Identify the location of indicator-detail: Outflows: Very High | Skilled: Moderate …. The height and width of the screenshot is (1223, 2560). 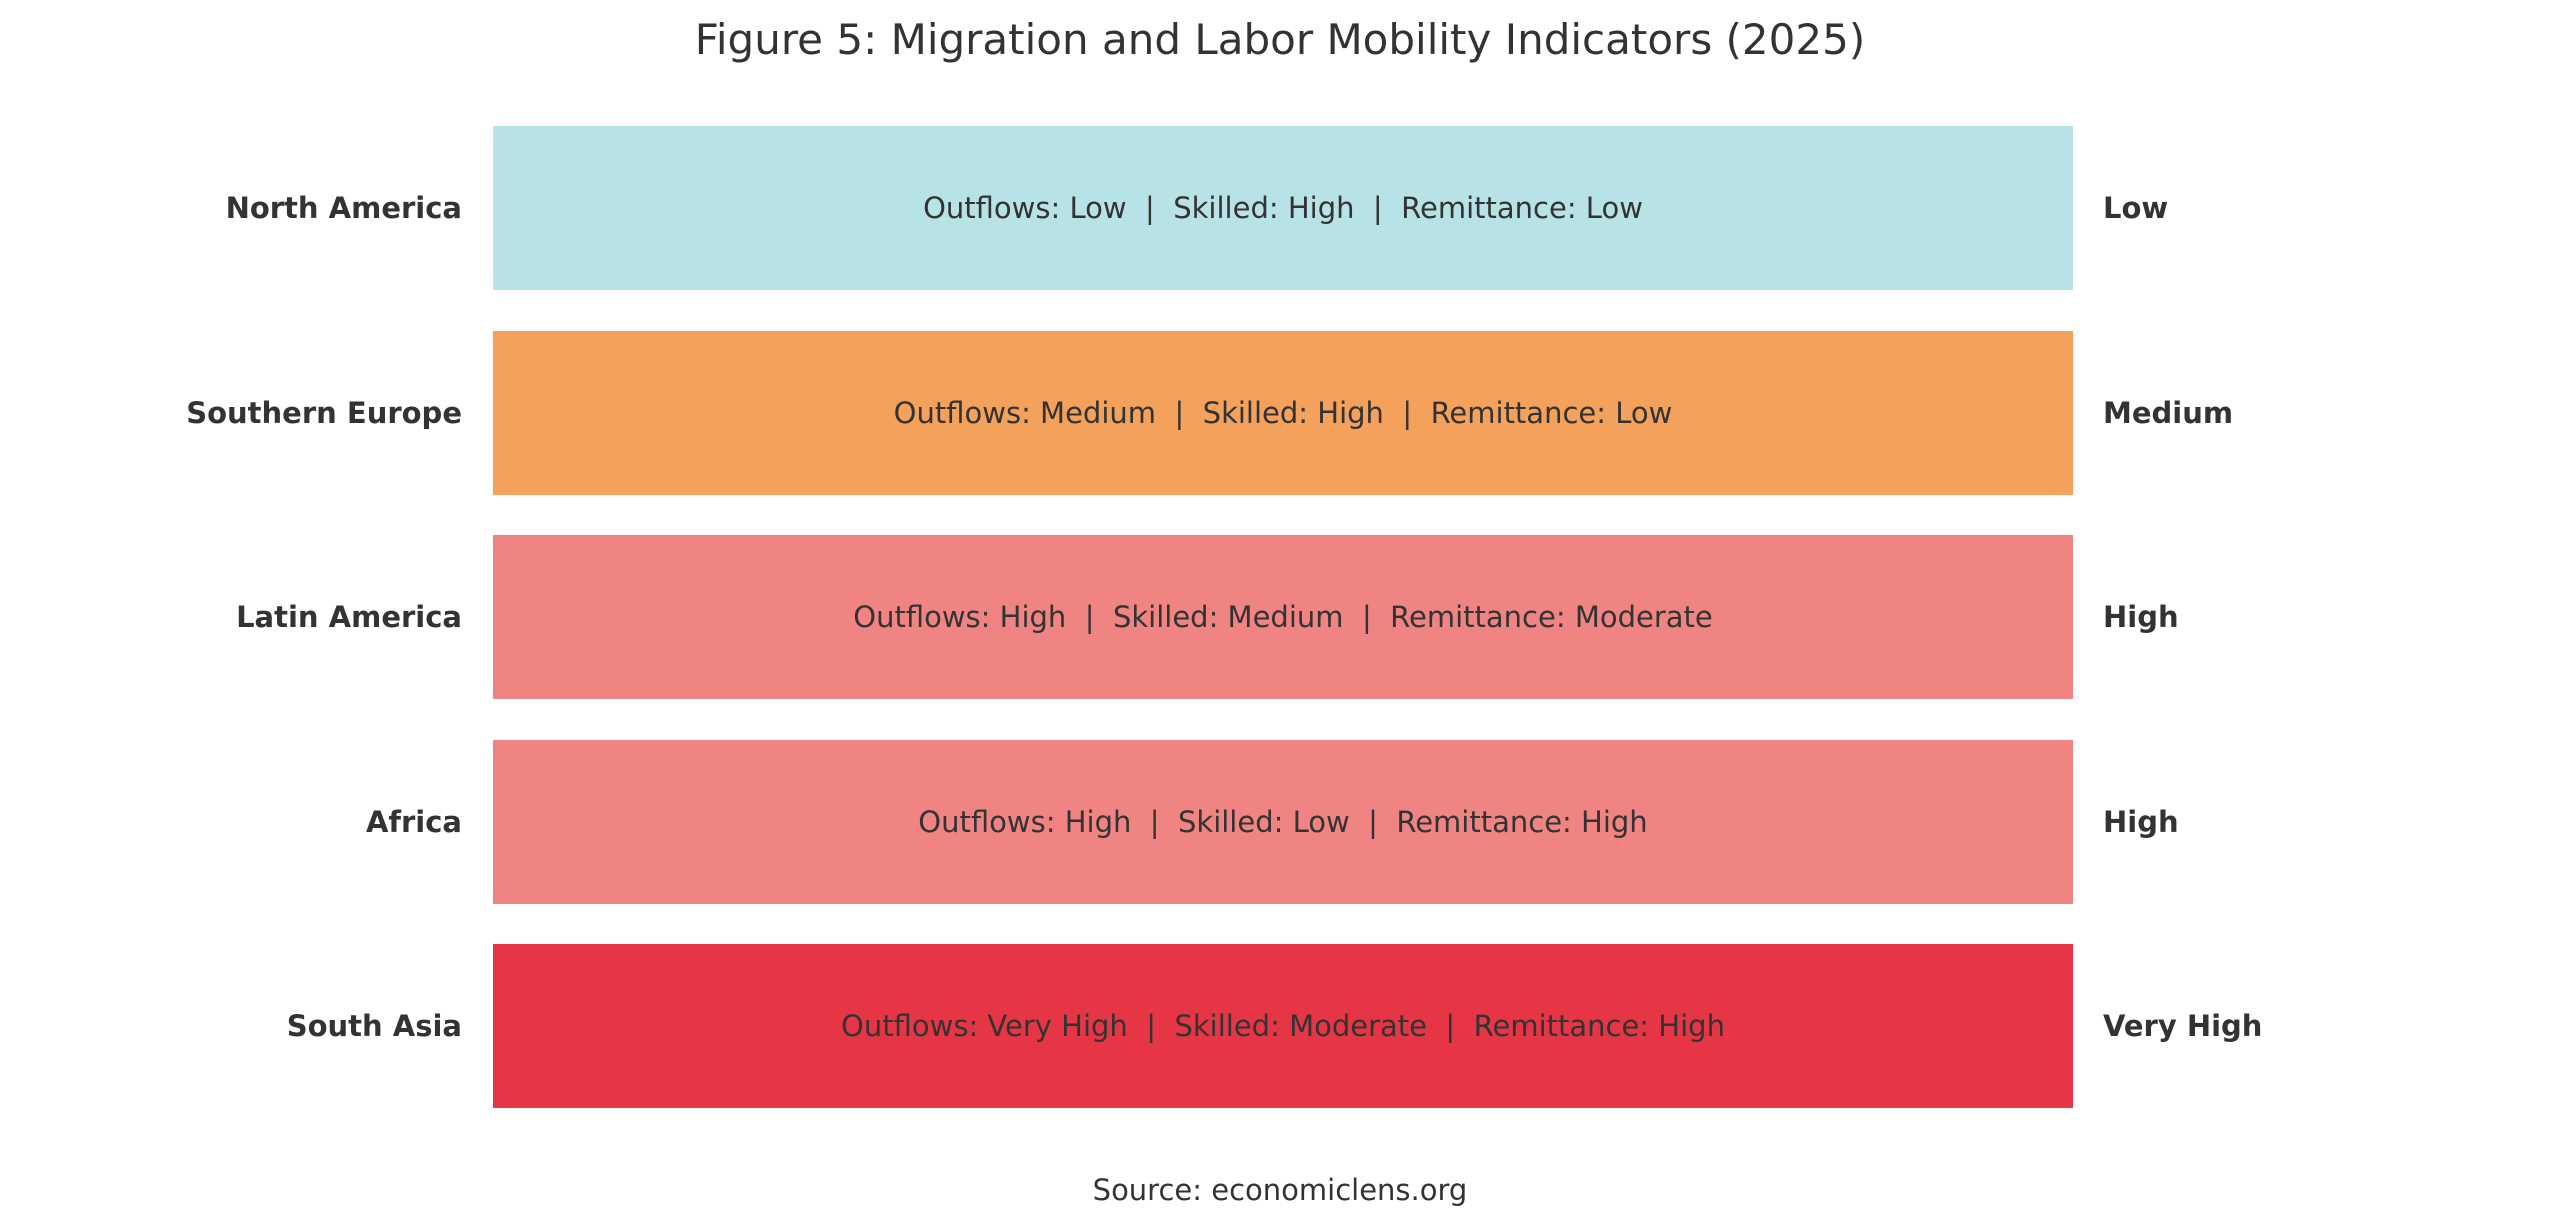
(1283, 1026).